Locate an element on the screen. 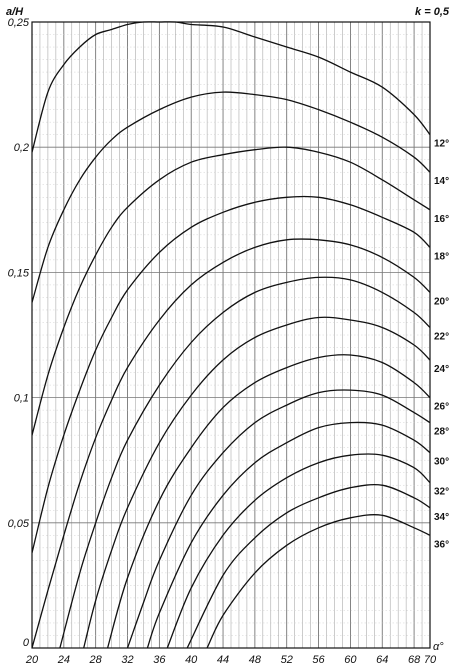 This screenshot has height=671, width=455. curve-label-16deg: 16° is located at coordinates (441, 219).